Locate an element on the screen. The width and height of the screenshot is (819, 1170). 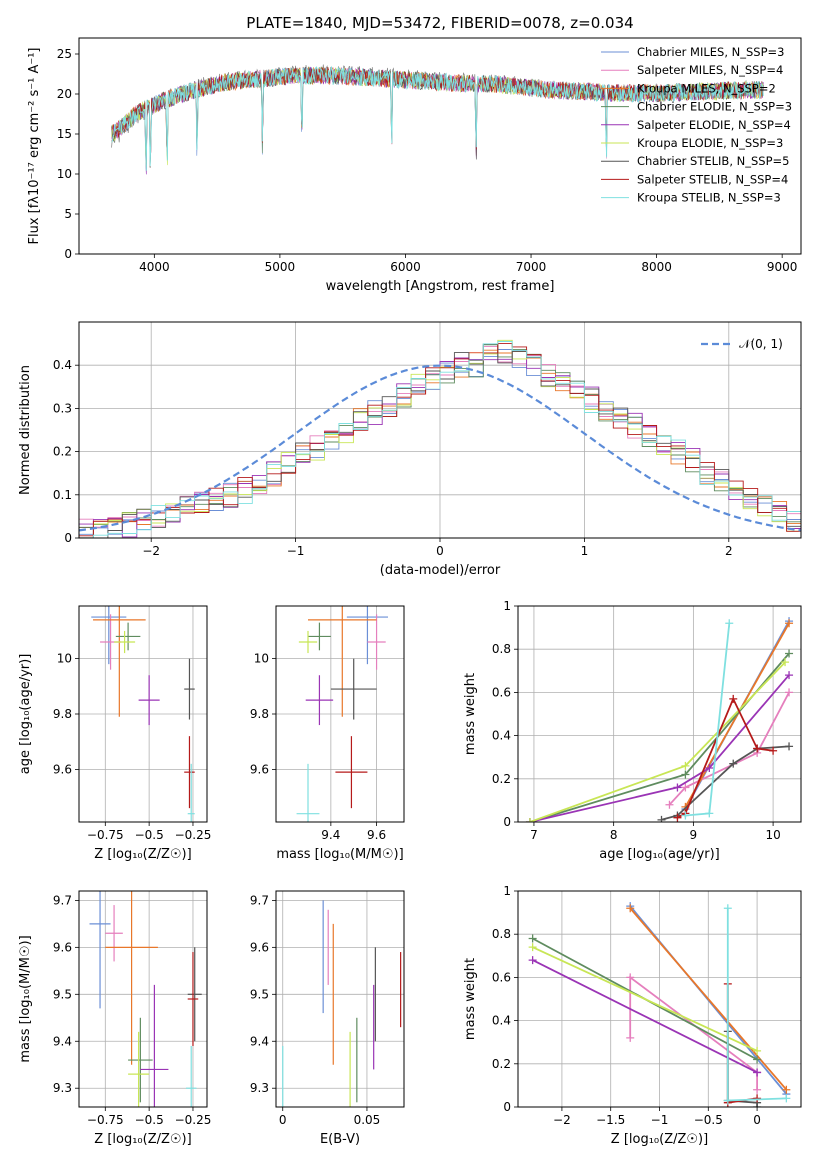
spectrum-legend-label: Salpeter STELIB, N_SSP=4 is located at coordinates (712, 179).